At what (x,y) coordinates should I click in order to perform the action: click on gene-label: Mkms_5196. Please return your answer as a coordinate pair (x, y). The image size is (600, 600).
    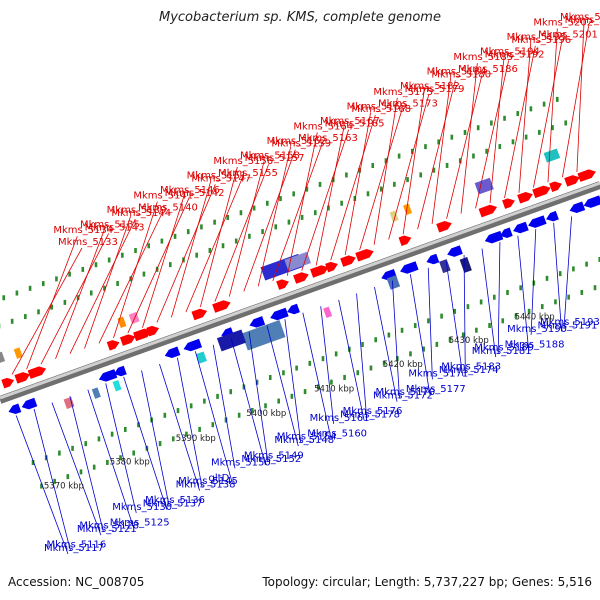
    Looking at the image, I should click on (541, 40).